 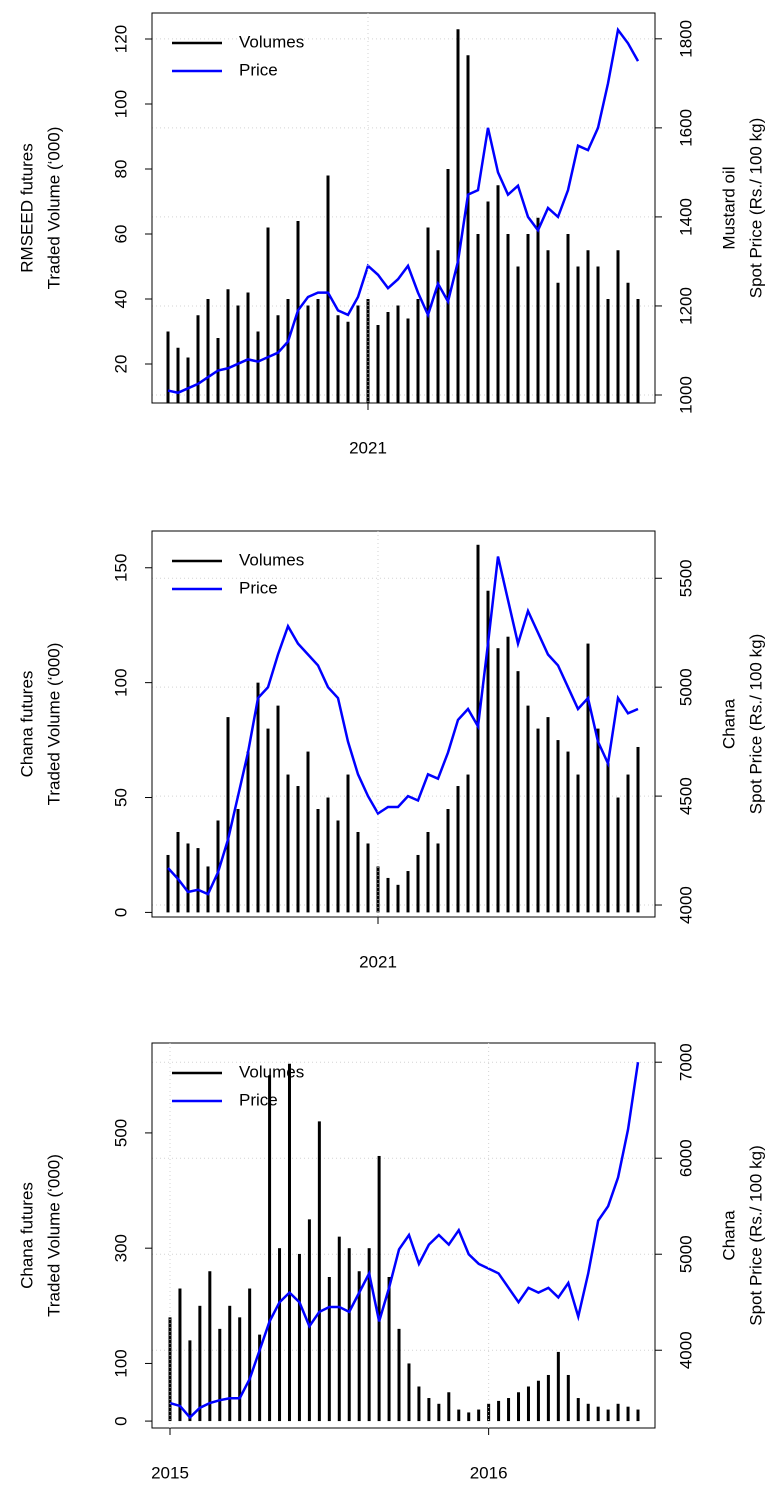 I want to click on x-tick-label: 2021, so click(x=378, y=961).